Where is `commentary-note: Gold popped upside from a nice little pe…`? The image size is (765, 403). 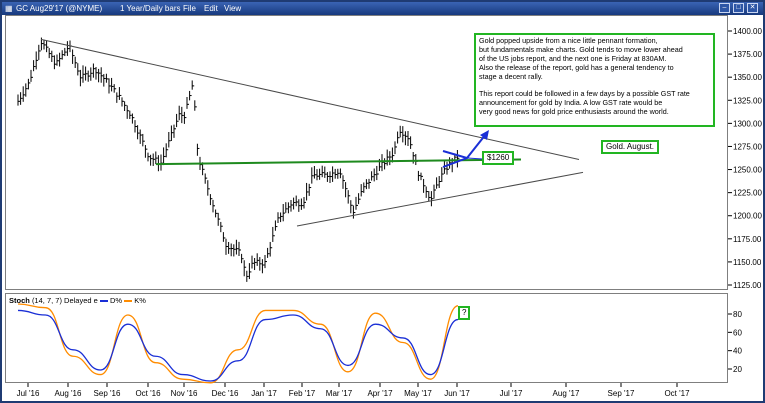 commentary-note: Gold popped upside from a nice little pe… is located at coordinates (594, 80).